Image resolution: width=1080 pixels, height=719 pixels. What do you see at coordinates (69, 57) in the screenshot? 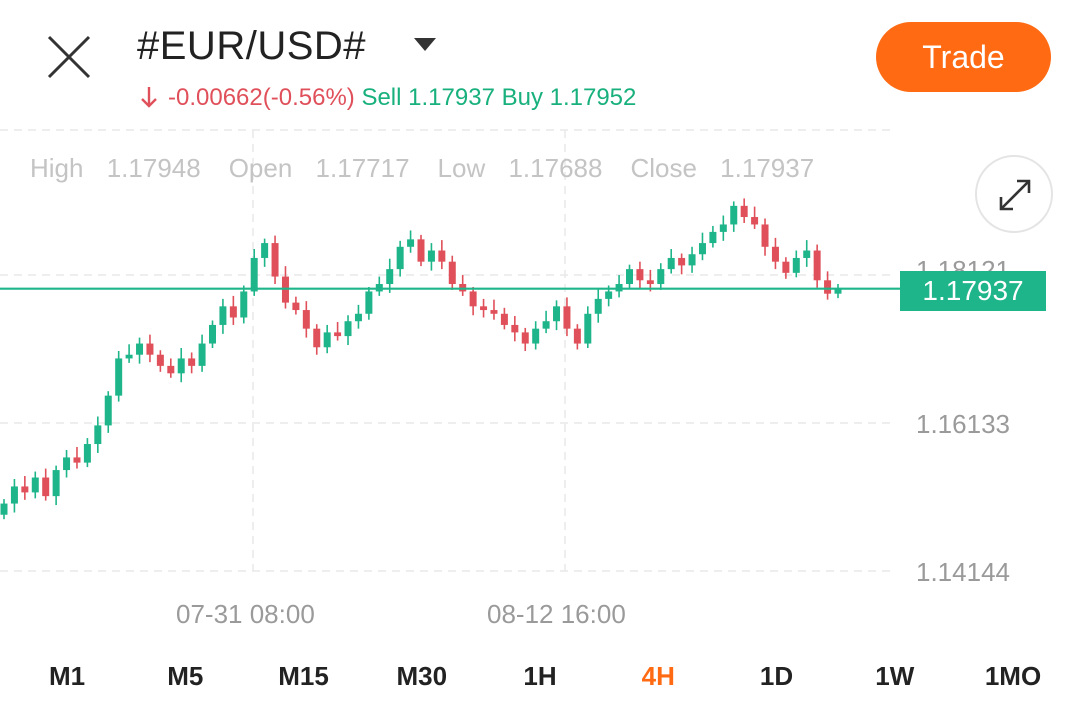
I see `close-icon` at bounding box center [69, 57].